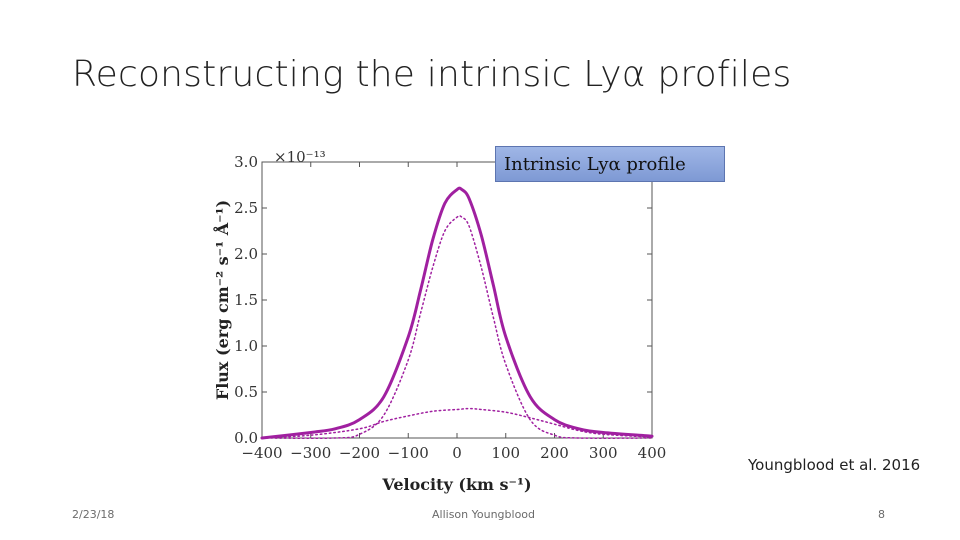 This screenshot has width=960, height=540. What do you see at coordinates (246, 438) in the screenshot?
I see `y-tick-label: 0.0` at bounding box center [246, 438].